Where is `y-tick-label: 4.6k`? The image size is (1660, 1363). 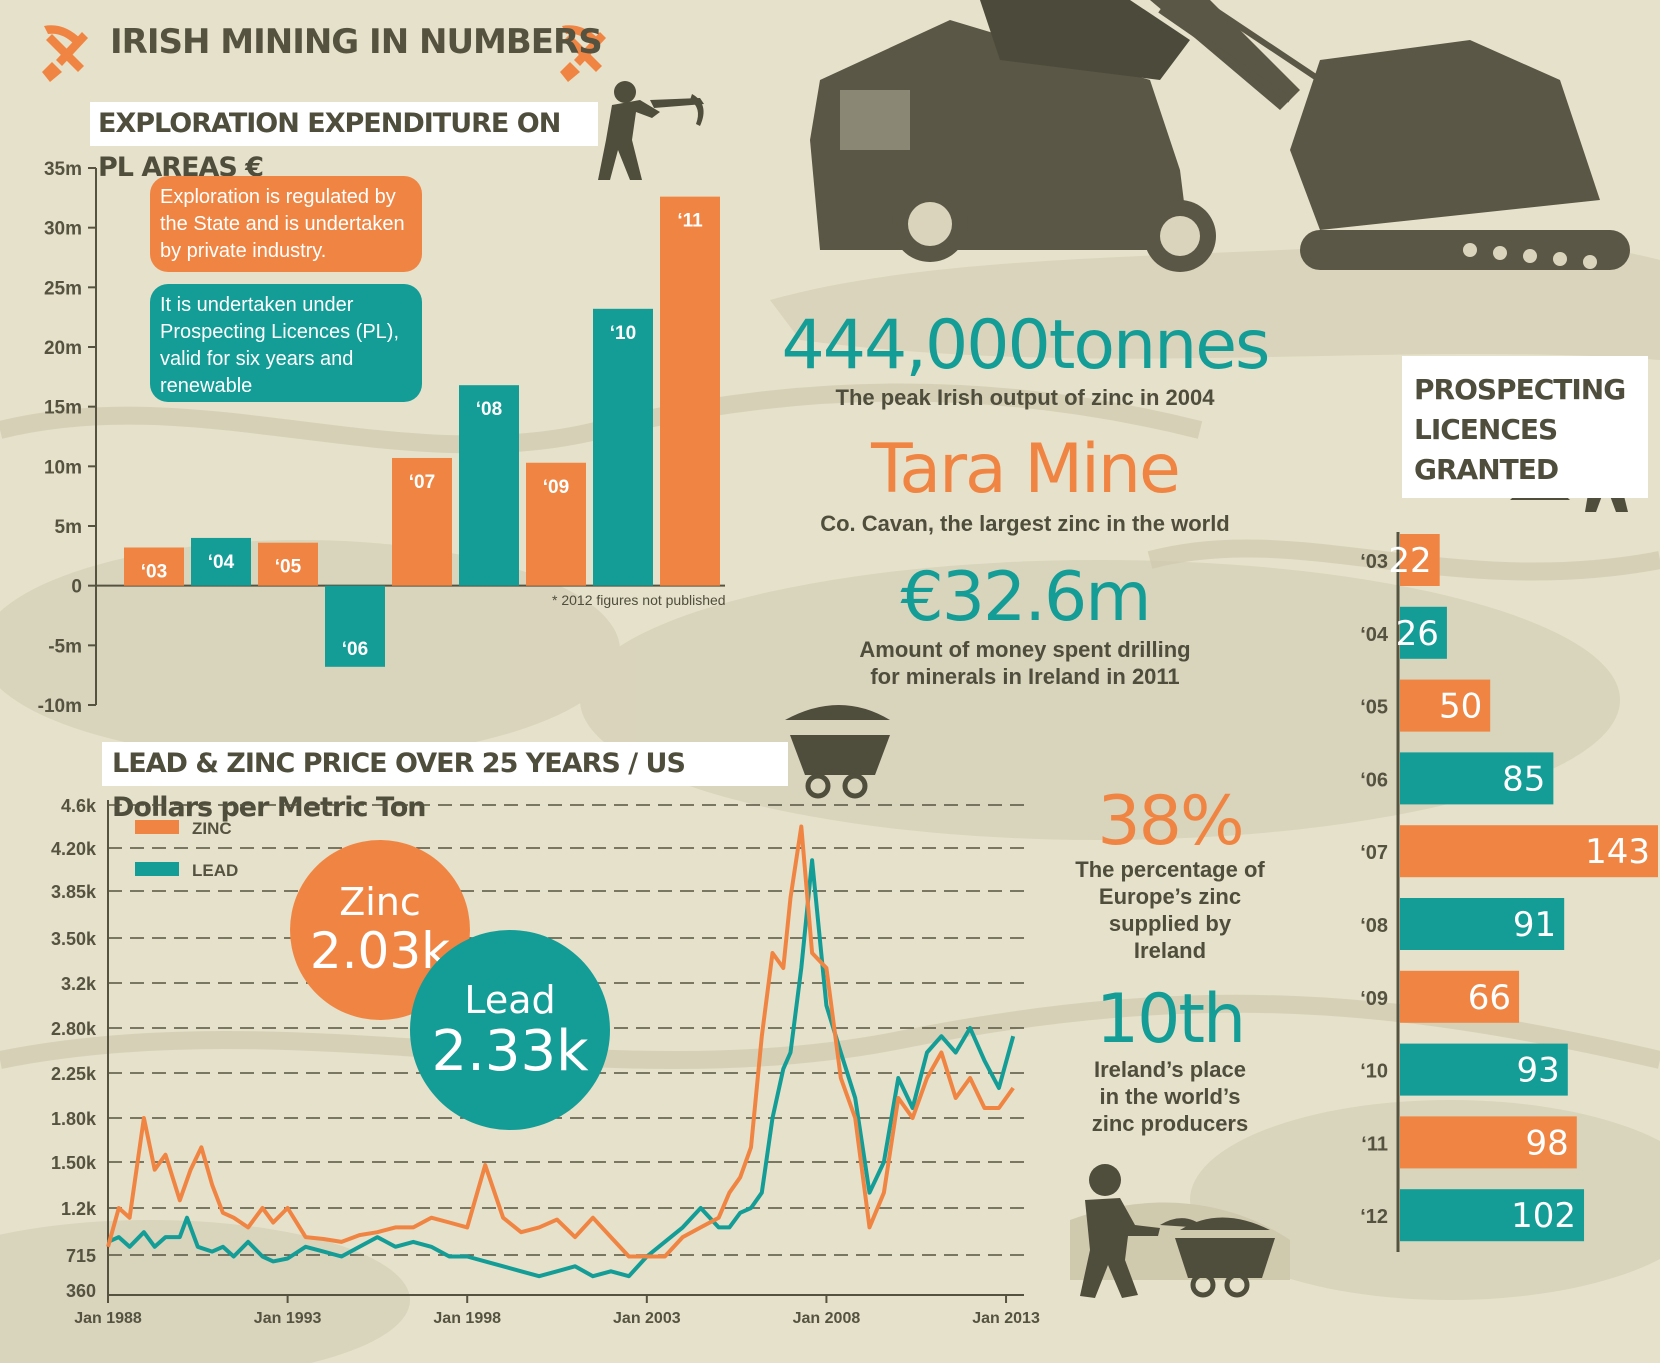 y-tick-label: 4.6k is located at coordinates (79, 806).